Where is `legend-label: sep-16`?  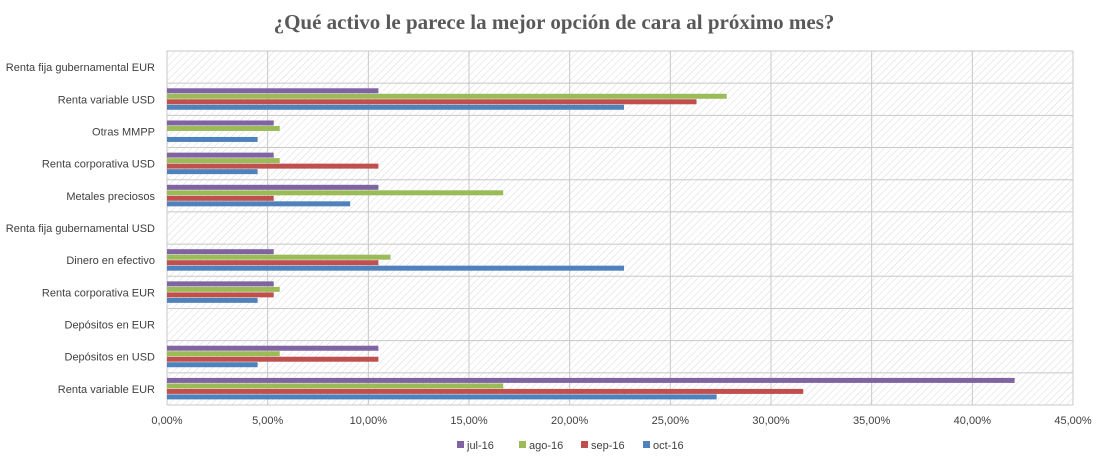
legend-label: sep-16 is located at coordinates (608, 446).